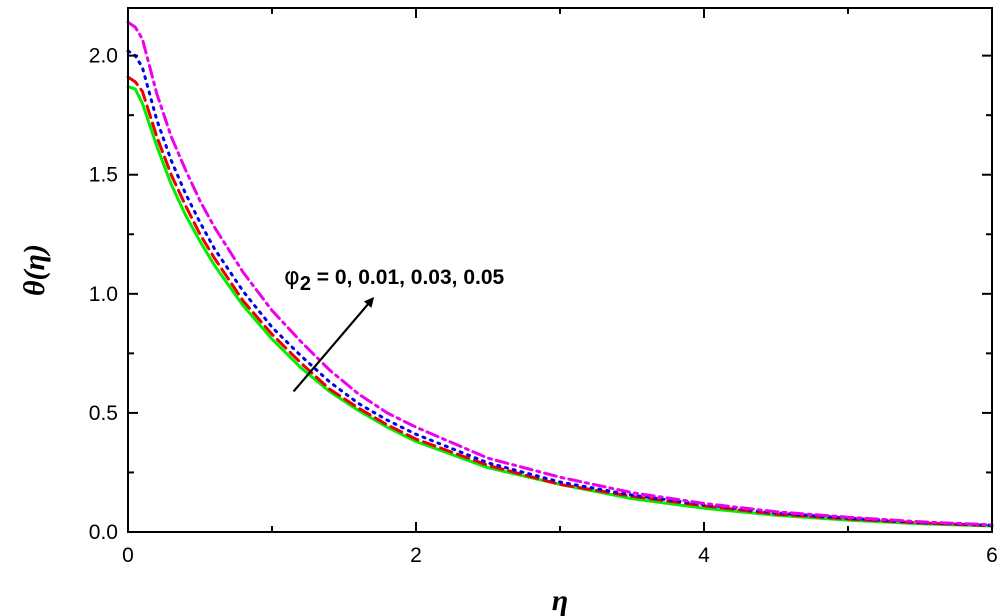 This screenshot has width=1006, height=616. Describe the element at coordinates (992, 555) in the screenshot. I see `x-tick-label: 6` at that location.